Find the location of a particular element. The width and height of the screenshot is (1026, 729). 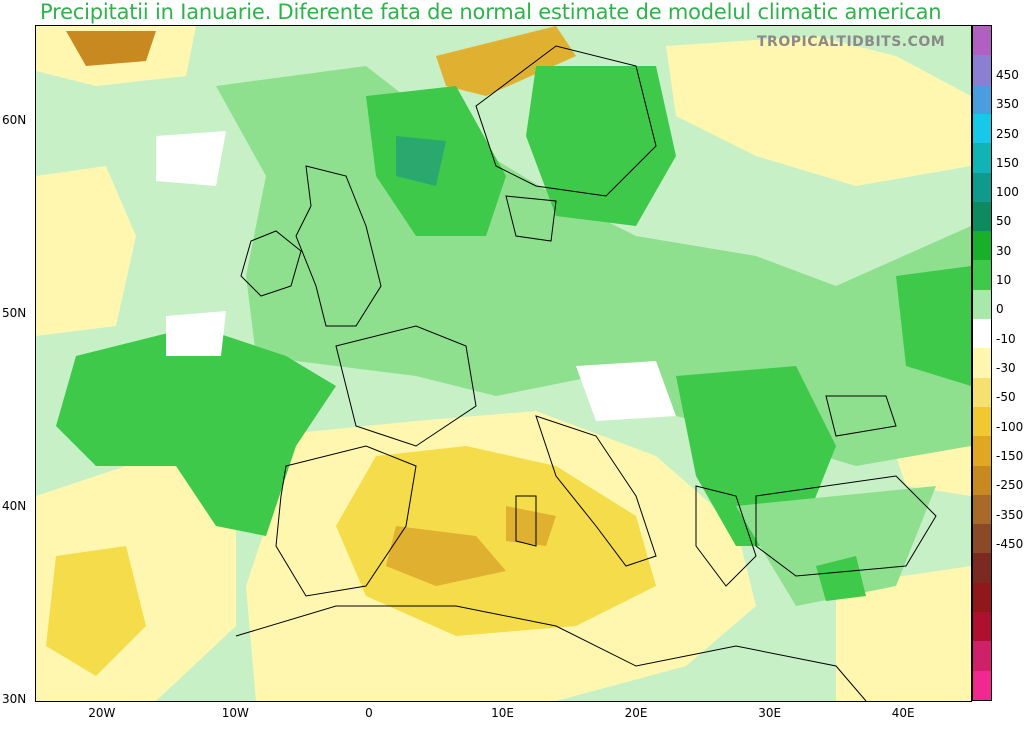

wet-region-anatolia is located at coordinates (836, 546).